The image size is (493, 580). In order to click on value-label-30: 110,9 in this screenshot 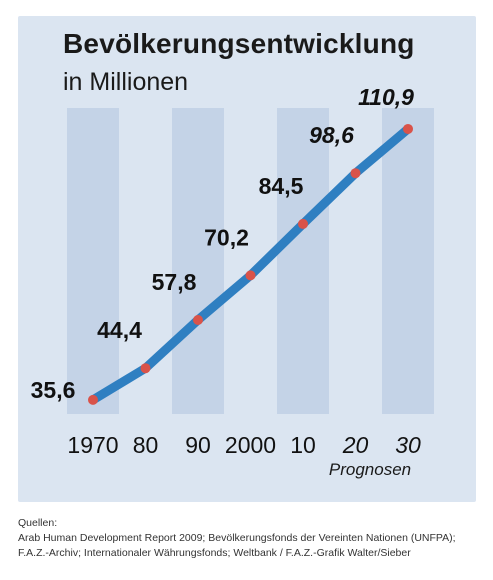, I will do `click(386, 97)`.